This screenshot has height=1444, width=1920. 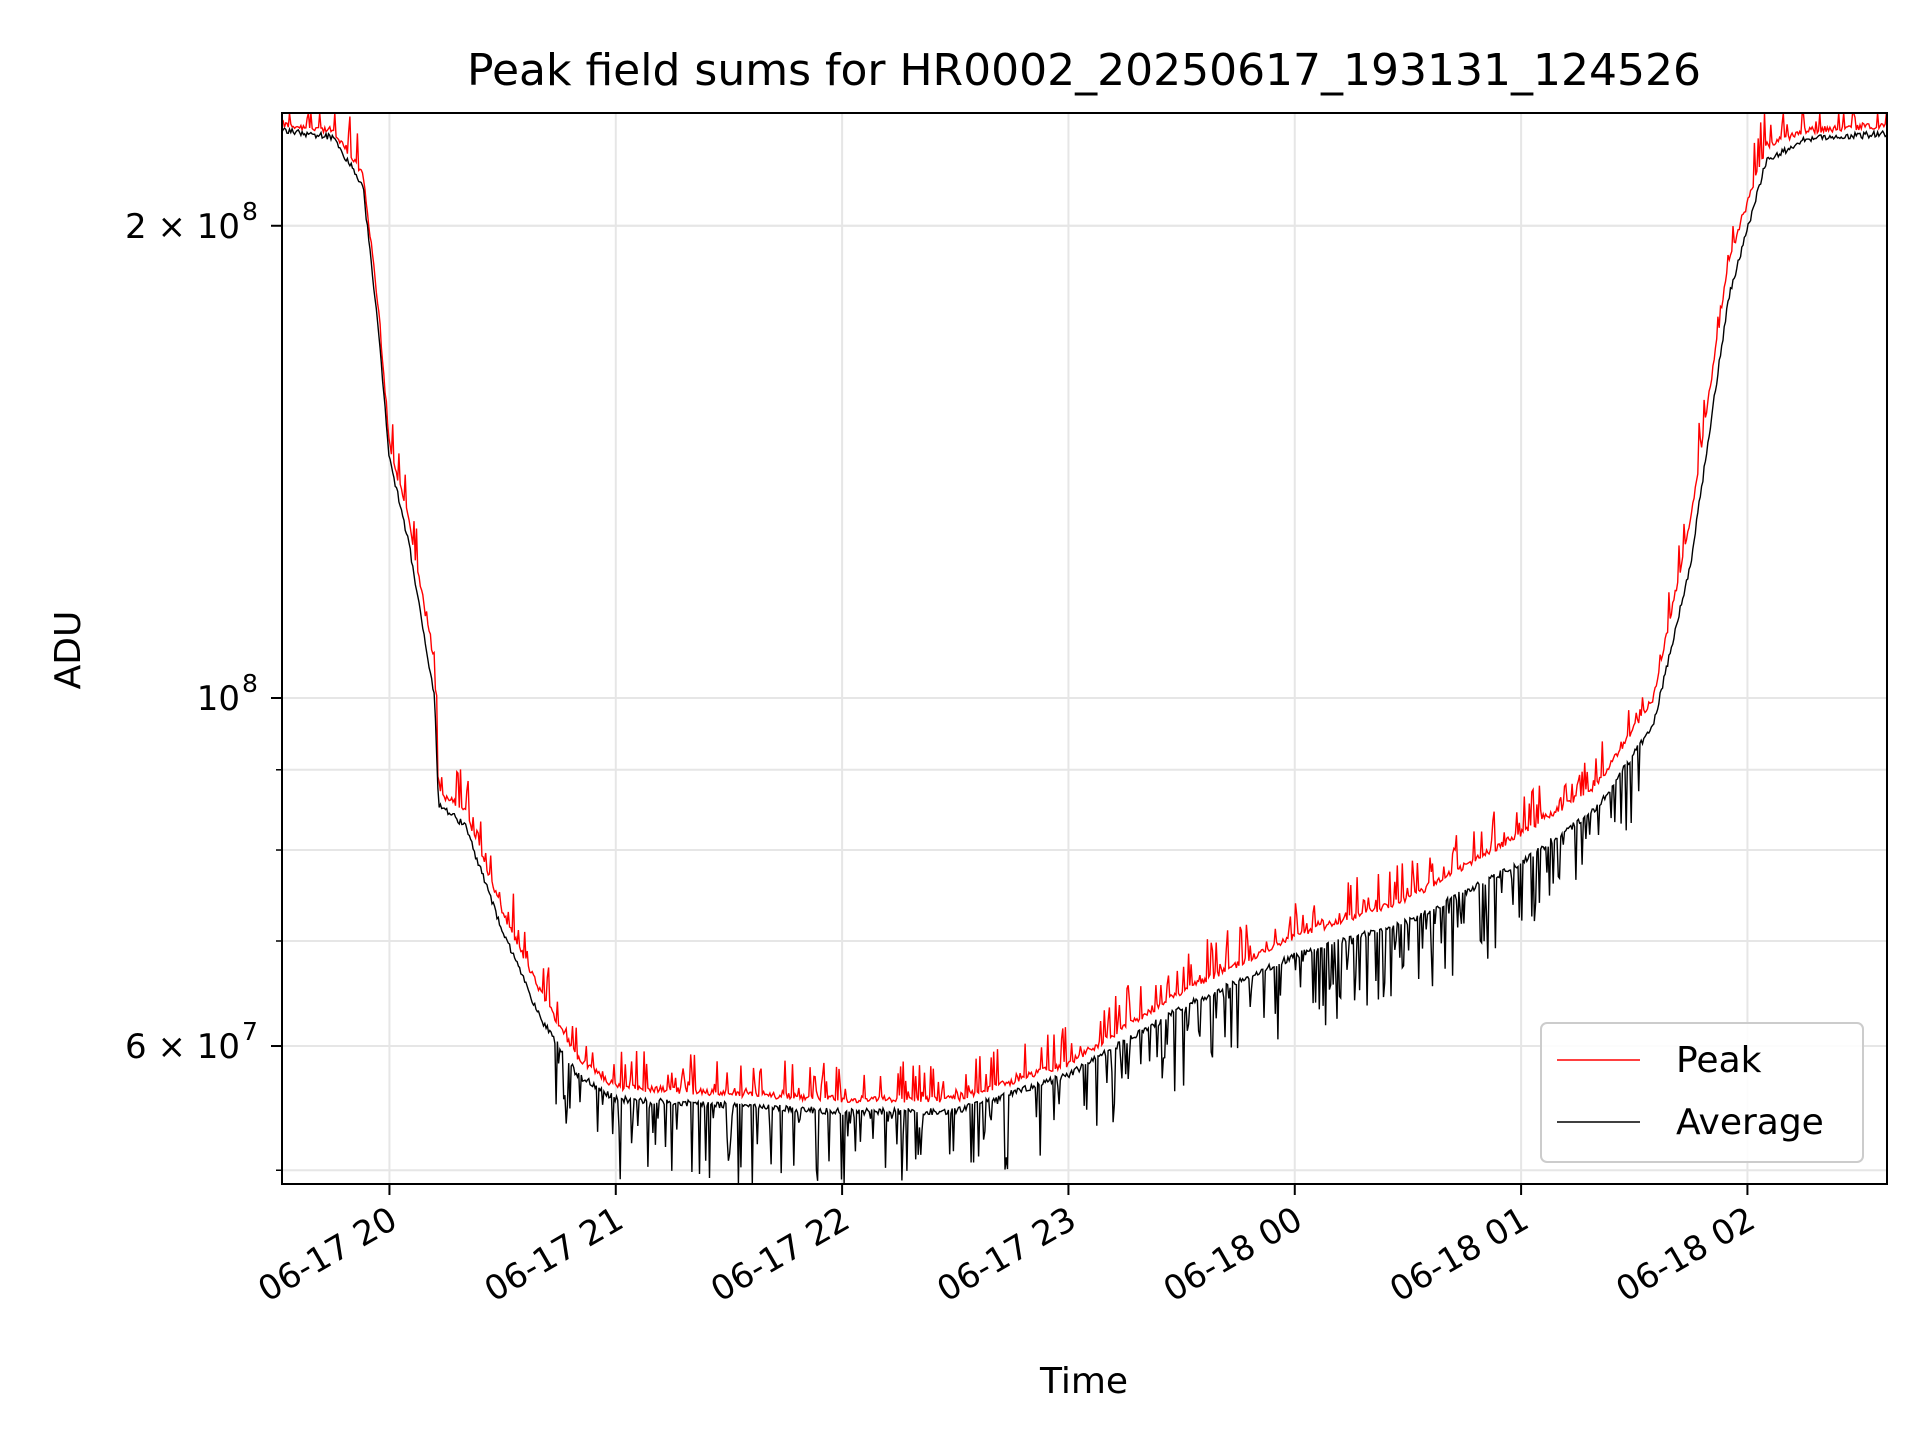 I want to click on y-tick-label: 10 8, so click(x=227, y=694).